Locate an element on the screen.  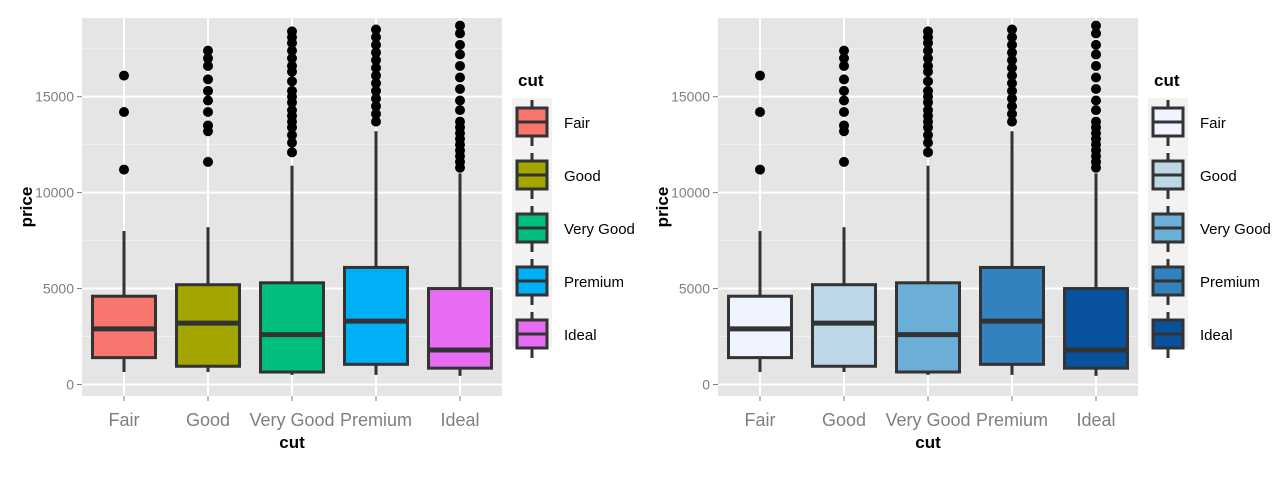
legend-label: Ideal is located at coordinates (1216, 335).